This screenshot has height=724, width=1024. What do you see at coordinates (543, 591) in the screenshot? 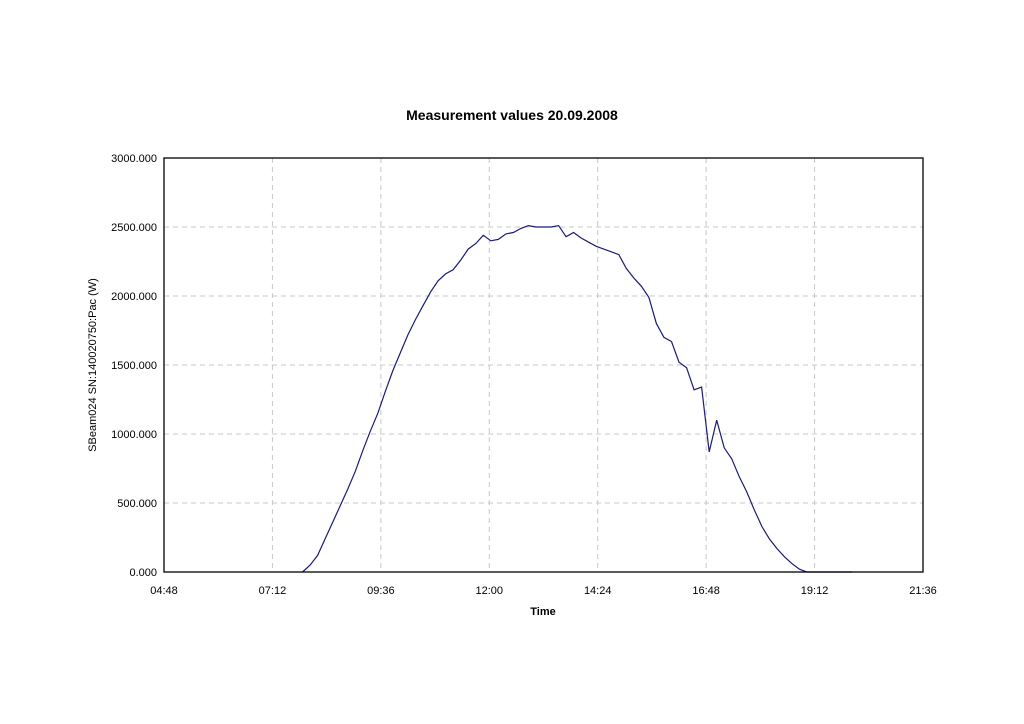
I see `x-tick-labels: 04:48 07:12 09:36 12:00 14:24 16:48 19:12 21:36` at bounding box center [543, 591].